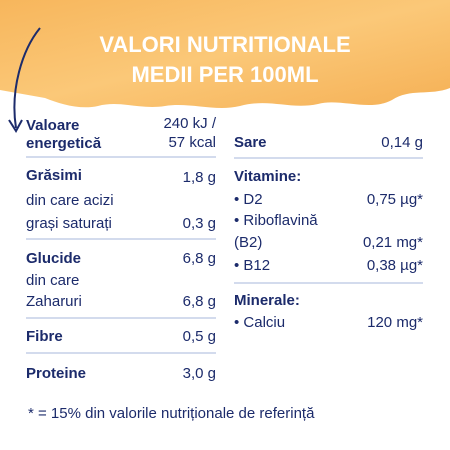  What do you see at coordinates (52, 125) in the screenshot?
I see `row-label: Valoare` at bounding box center [52, 125].